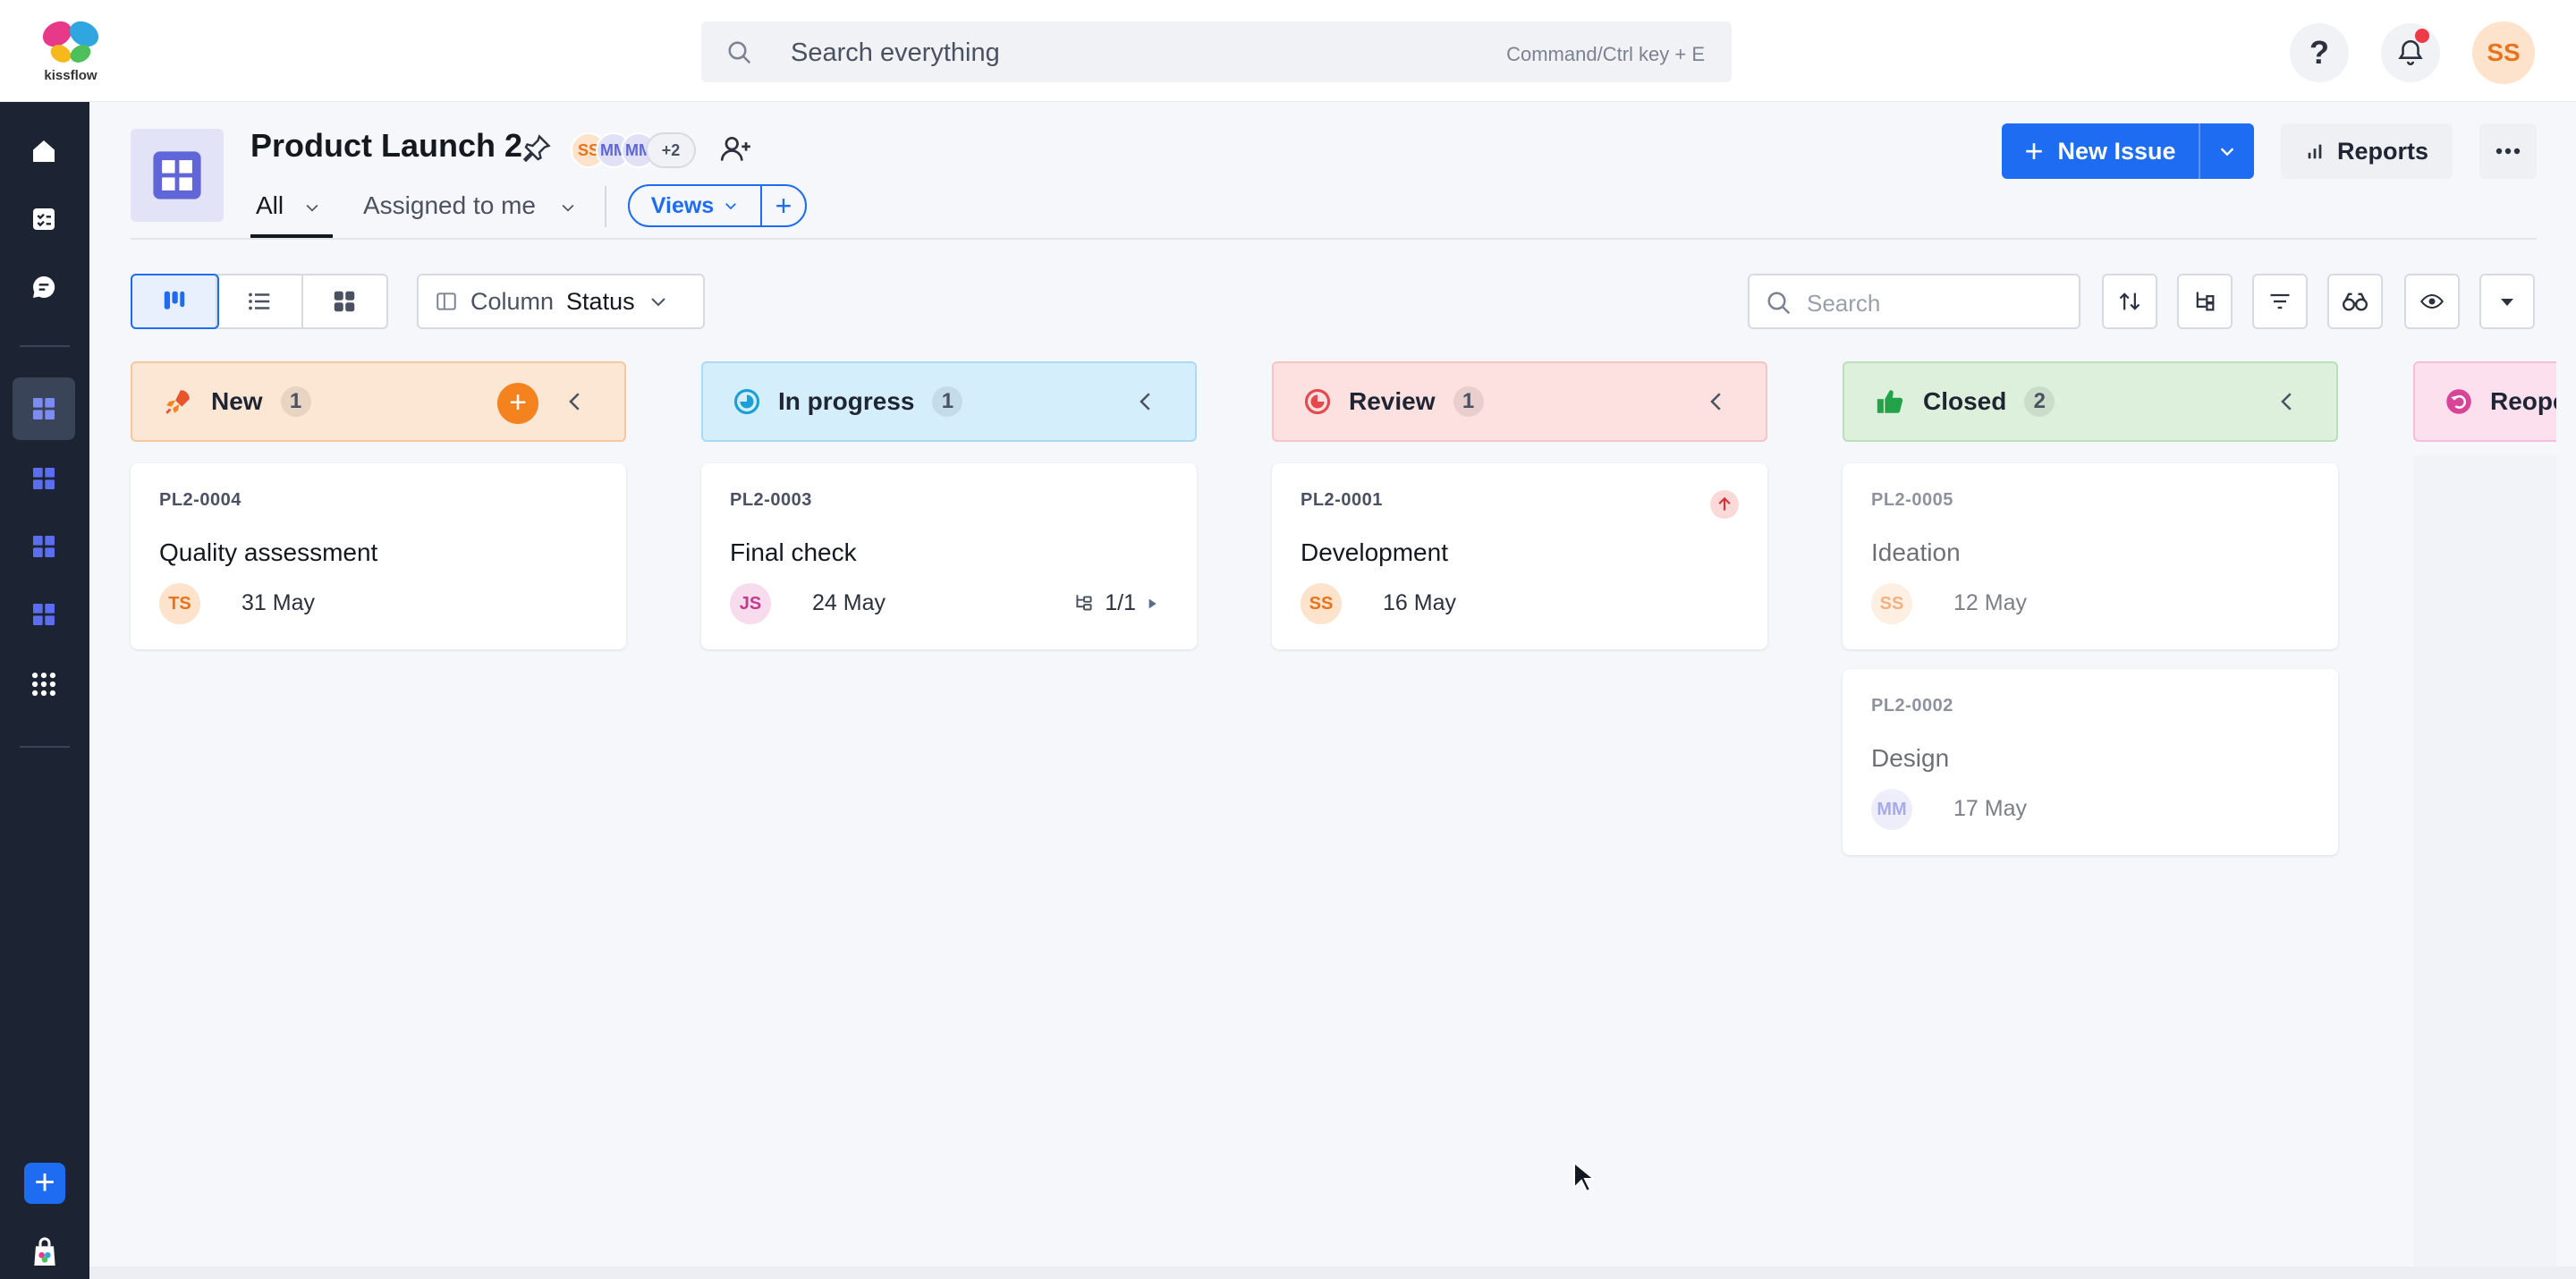 The image size is (2576, 1279). I want to click on column-count: 1, so click(295, 401).